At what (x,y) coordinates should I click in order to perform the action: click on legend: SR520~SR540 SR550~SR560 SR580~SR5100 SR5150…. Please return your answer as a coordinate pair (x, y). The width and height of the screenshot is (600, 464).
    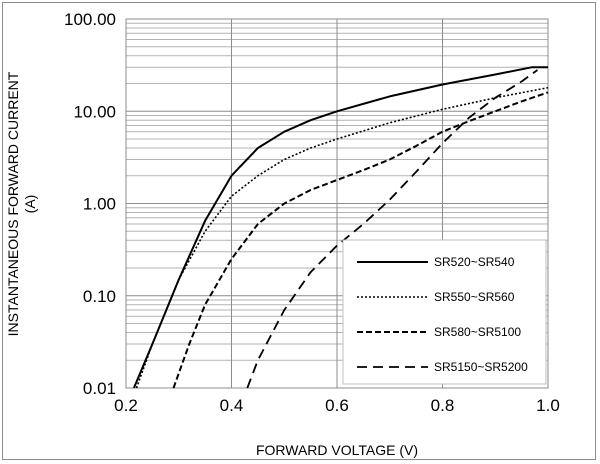
    Looking at the image, I should click on (444, 312).